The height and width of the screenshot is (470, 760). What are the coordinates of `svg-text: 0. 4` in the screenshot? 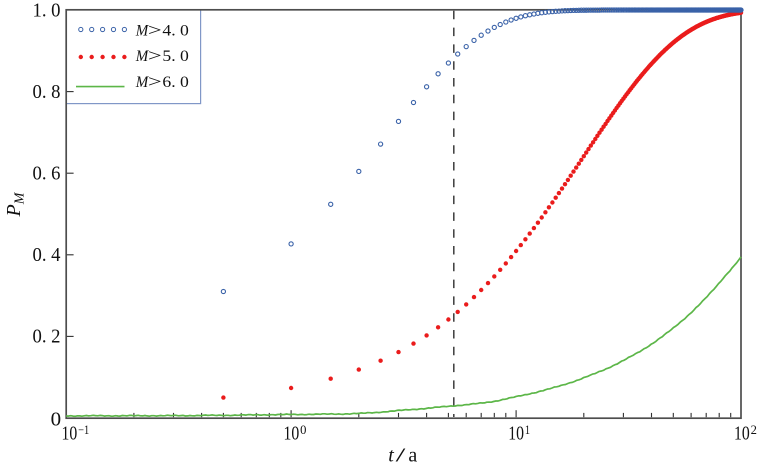 It's located at (47, 255).